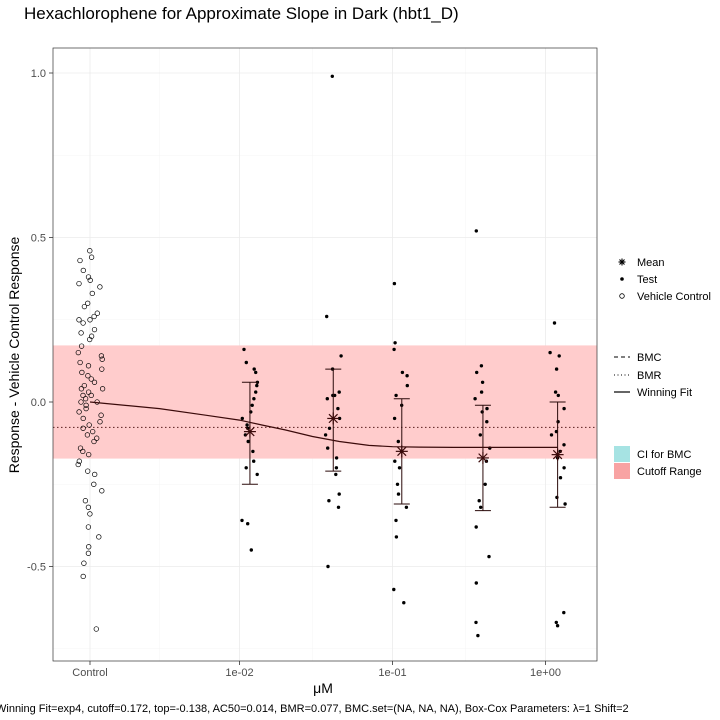 The image size is (720, 720). What do you see at coordinates (622, 454) in the screenshot?
I see `ci-swatch-icon` at bounding box center [622, 454].